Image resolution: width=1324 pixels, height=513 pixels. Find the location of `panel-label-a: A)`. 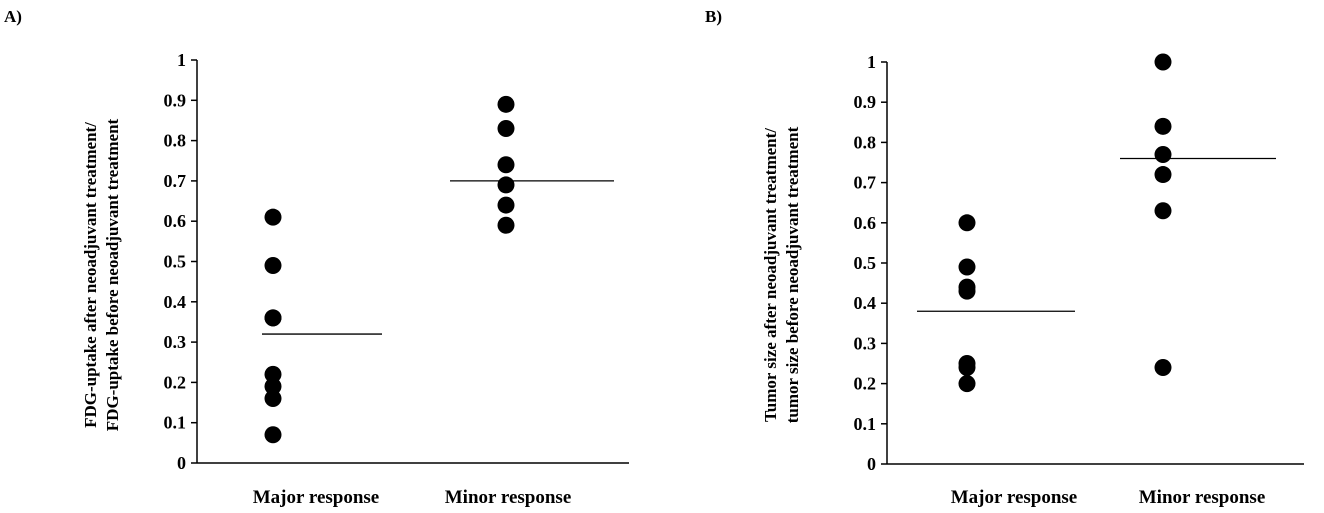

panel-label-a: A) is located at coordinates (13, 16).